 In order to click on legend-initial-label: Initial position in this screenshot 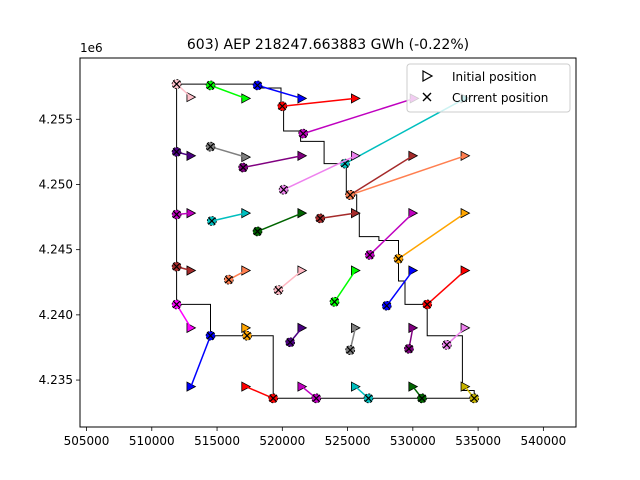, I will do `click(494, 77)`.